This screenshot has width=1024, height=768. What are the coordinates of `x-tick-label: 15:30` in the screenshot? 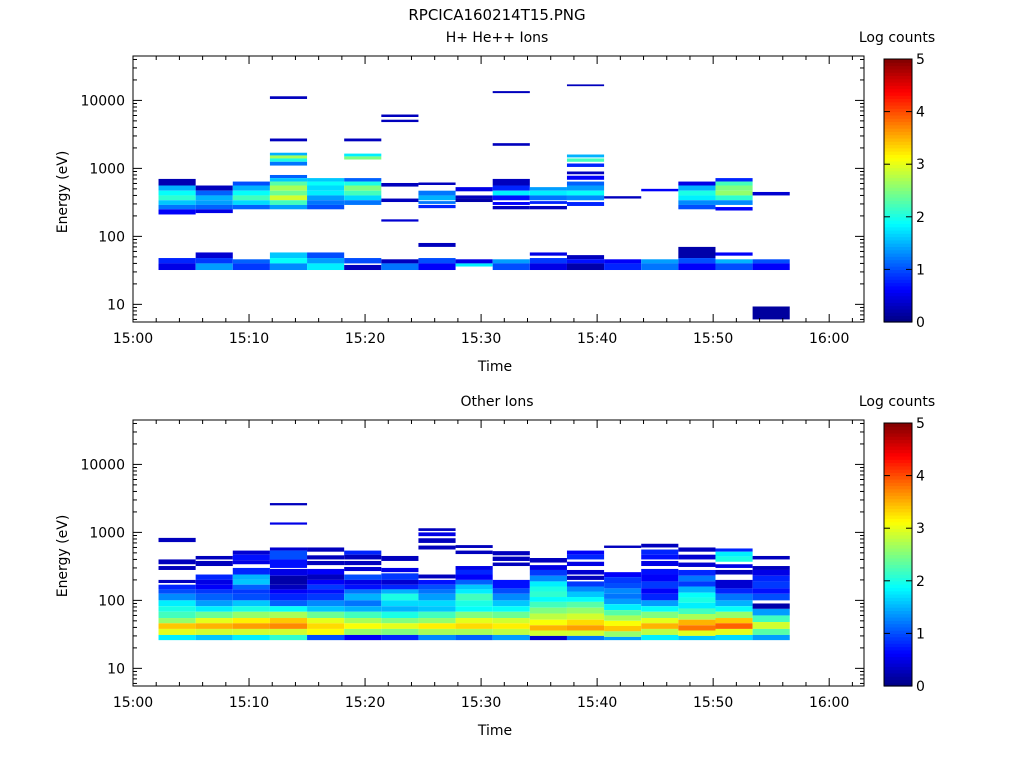 It's located at (481, 703).